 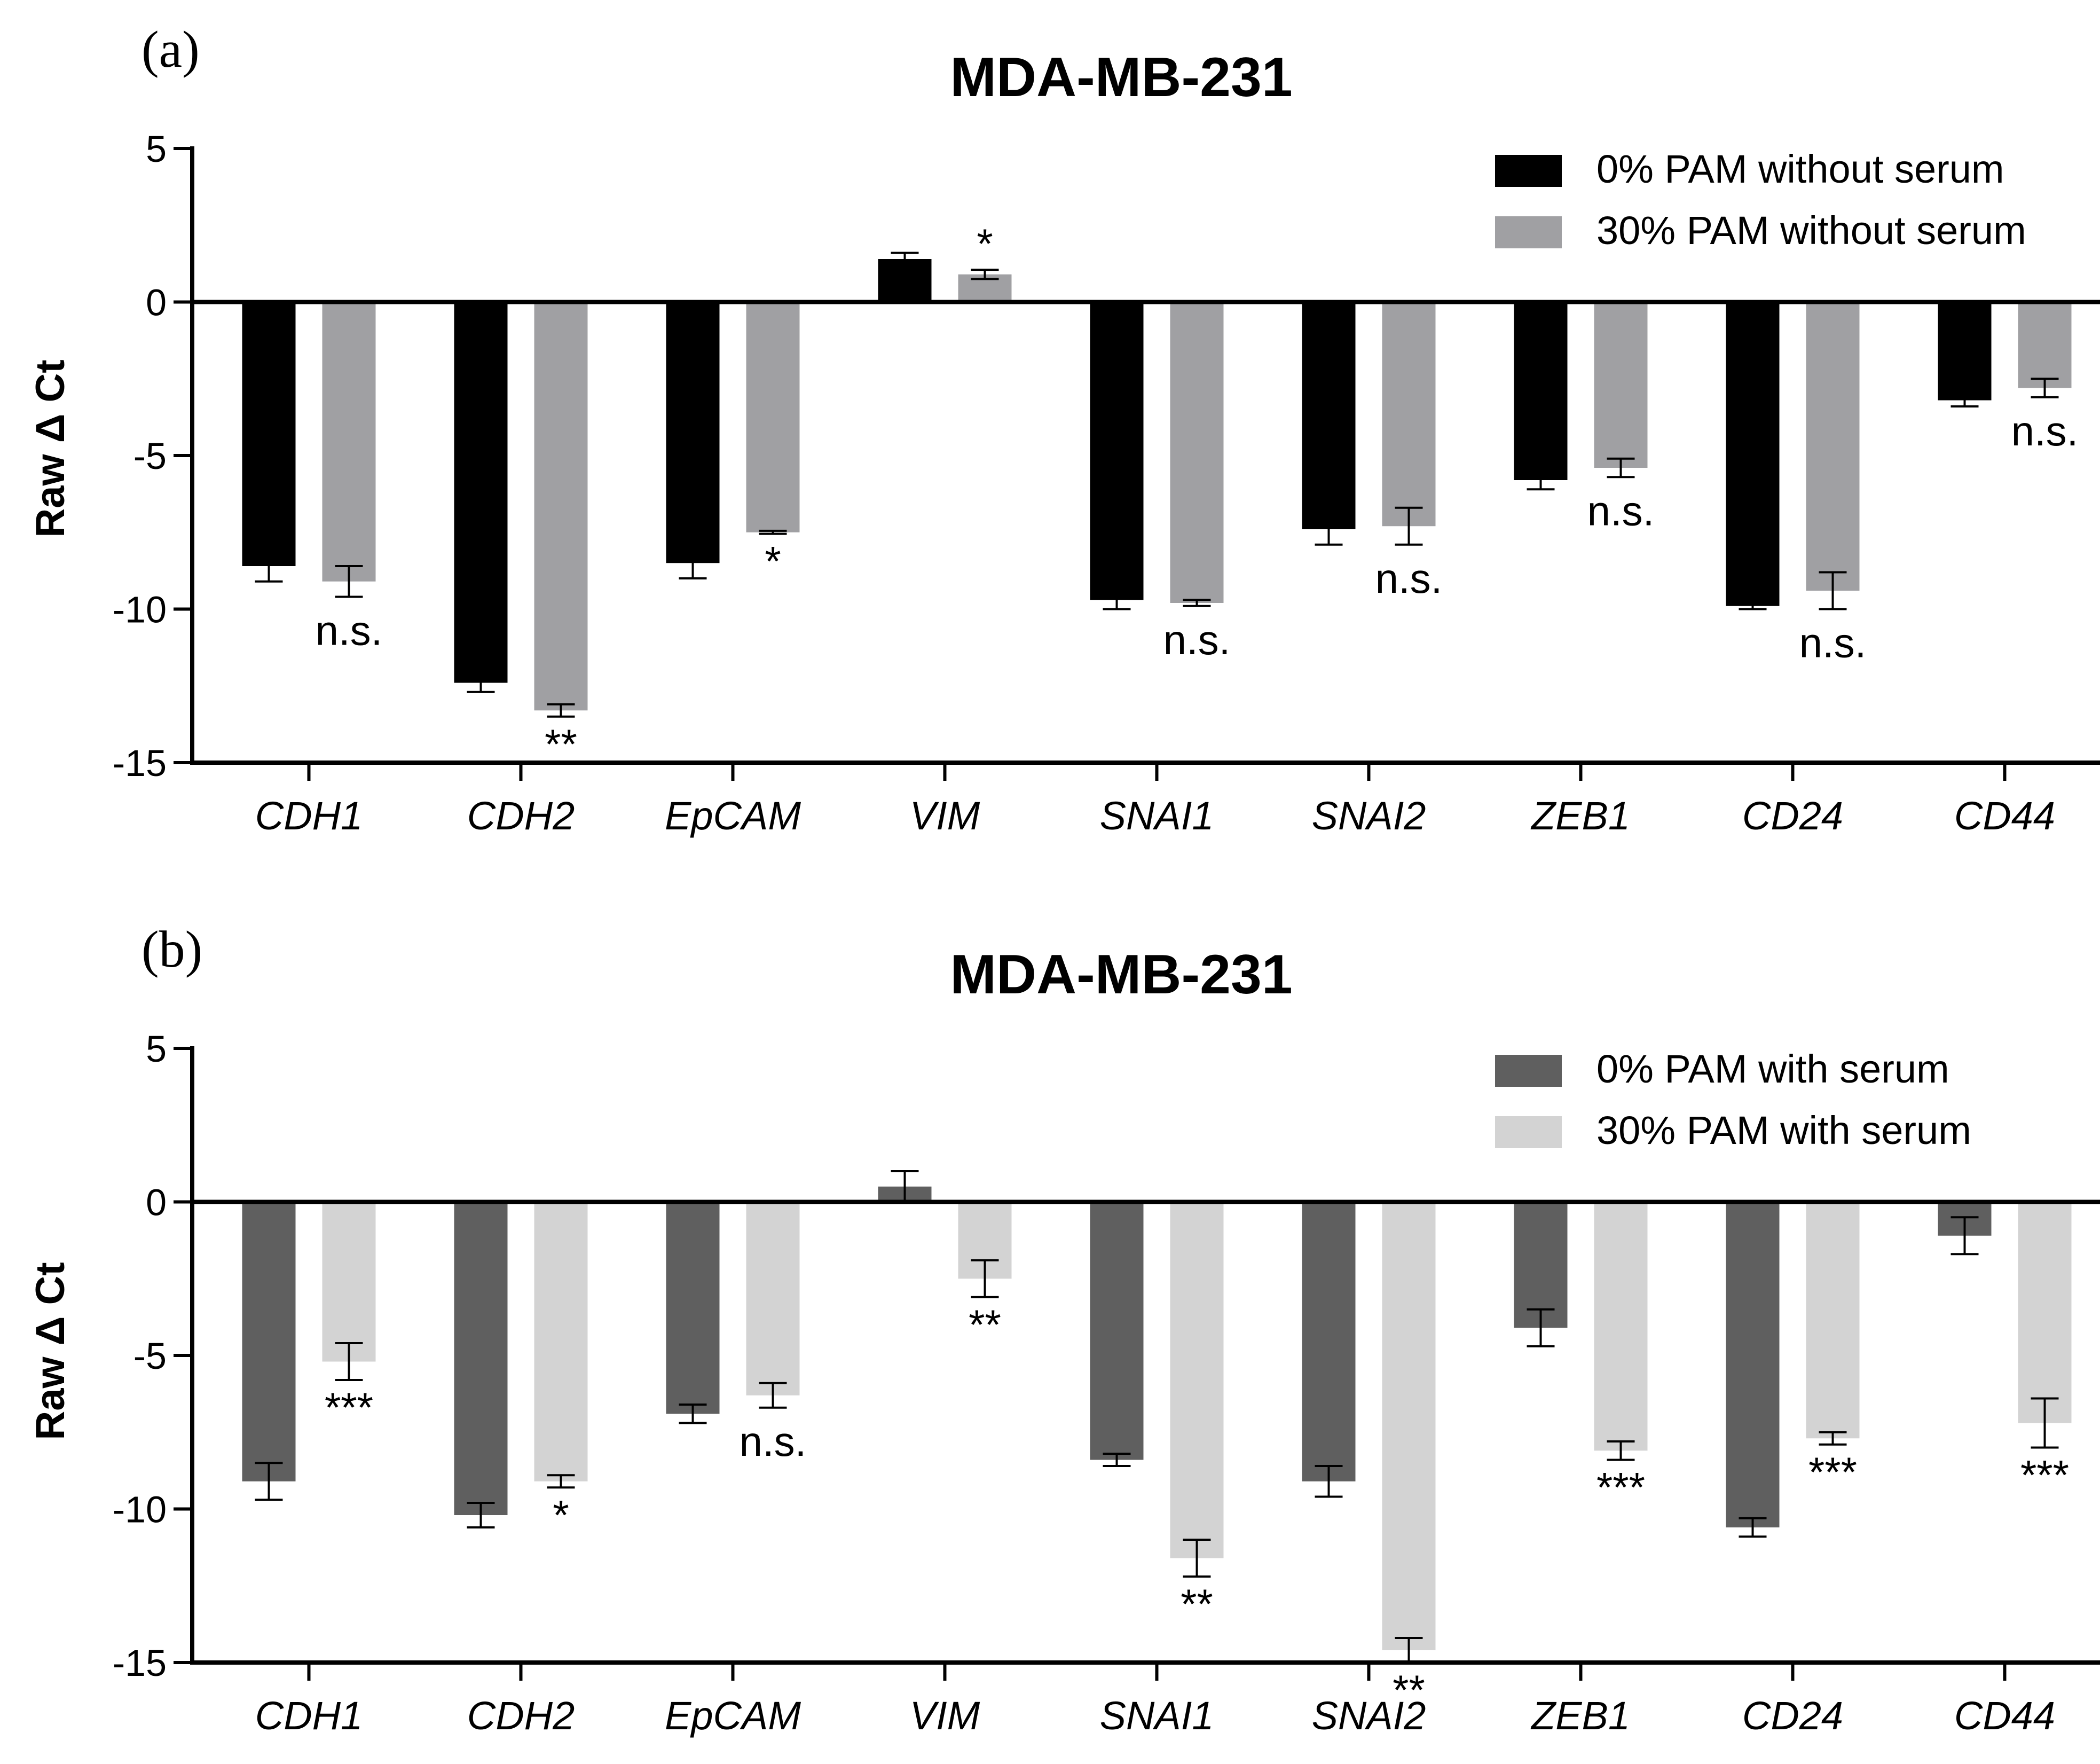 What do you see at coordinates (773, 561) in the screenshot?
I see `panel-a-significance-epcam: *` at bounding box center [773, 561].